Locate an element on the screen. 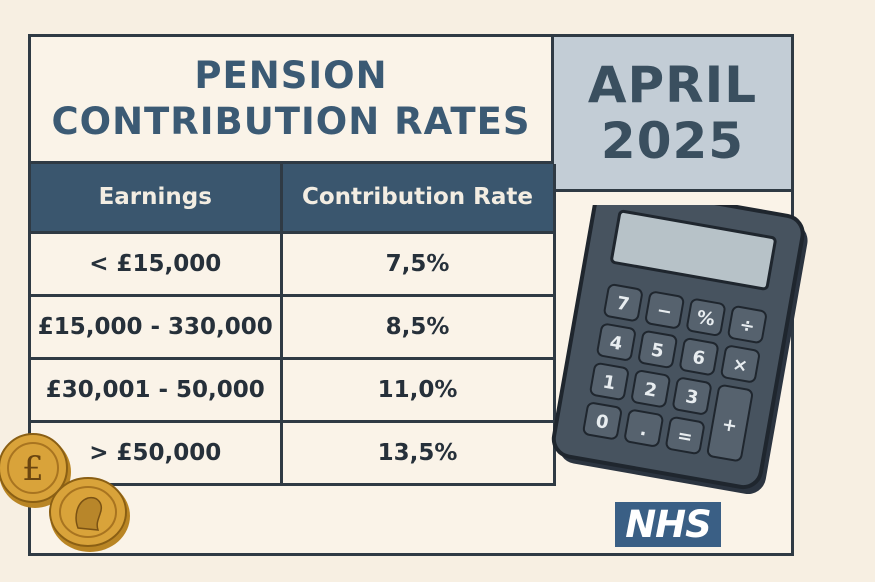 The width and height of the screenshot is (875, 582). title-panel: PENSION CONTRIBUTION RATES is located at coordinates (292, 100).